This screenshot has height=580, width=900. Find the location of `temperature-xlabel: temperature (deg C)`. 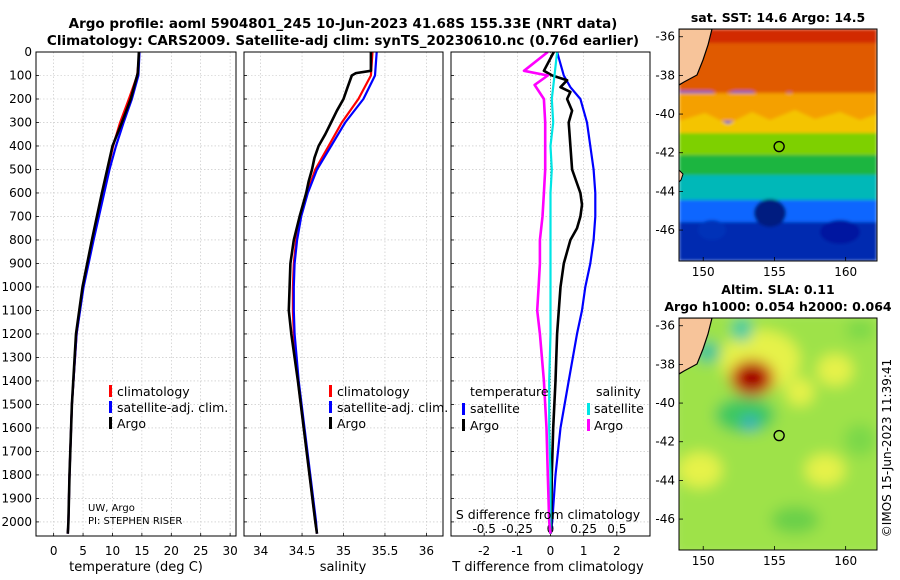

temperature-xlabel: temperature (deg C) is located at coordinates (136, 567).